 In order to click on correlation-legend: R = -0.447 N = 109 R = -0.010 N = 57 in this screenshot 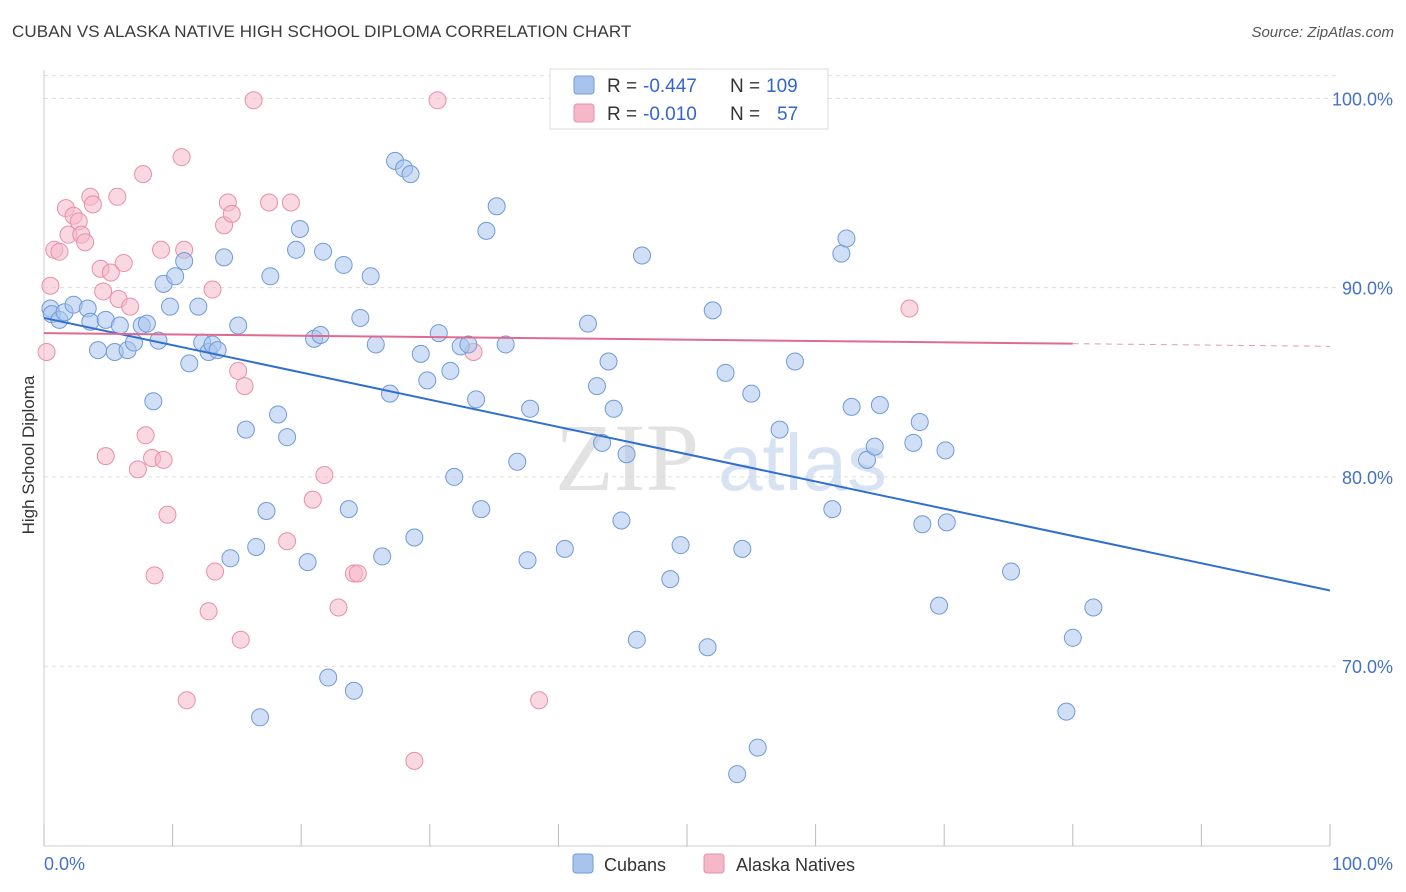, I will do `click(689, 99)`.